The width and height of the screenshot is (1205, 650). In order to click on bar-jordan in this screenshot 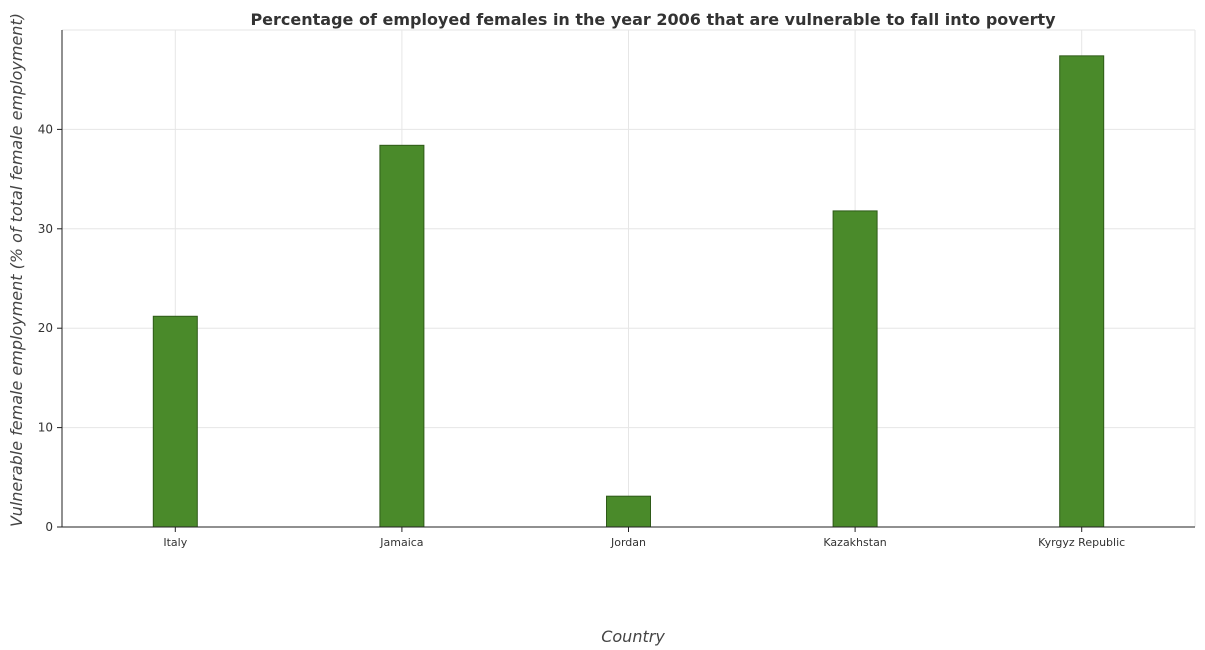, I will do `click(628, 511)`.